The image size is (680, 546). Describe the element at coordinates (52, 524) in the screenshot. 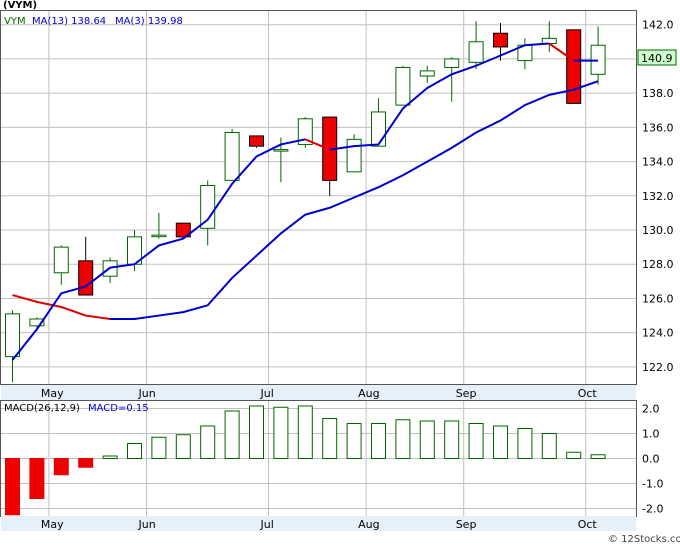

I see `macd-month-label: May` at that location.